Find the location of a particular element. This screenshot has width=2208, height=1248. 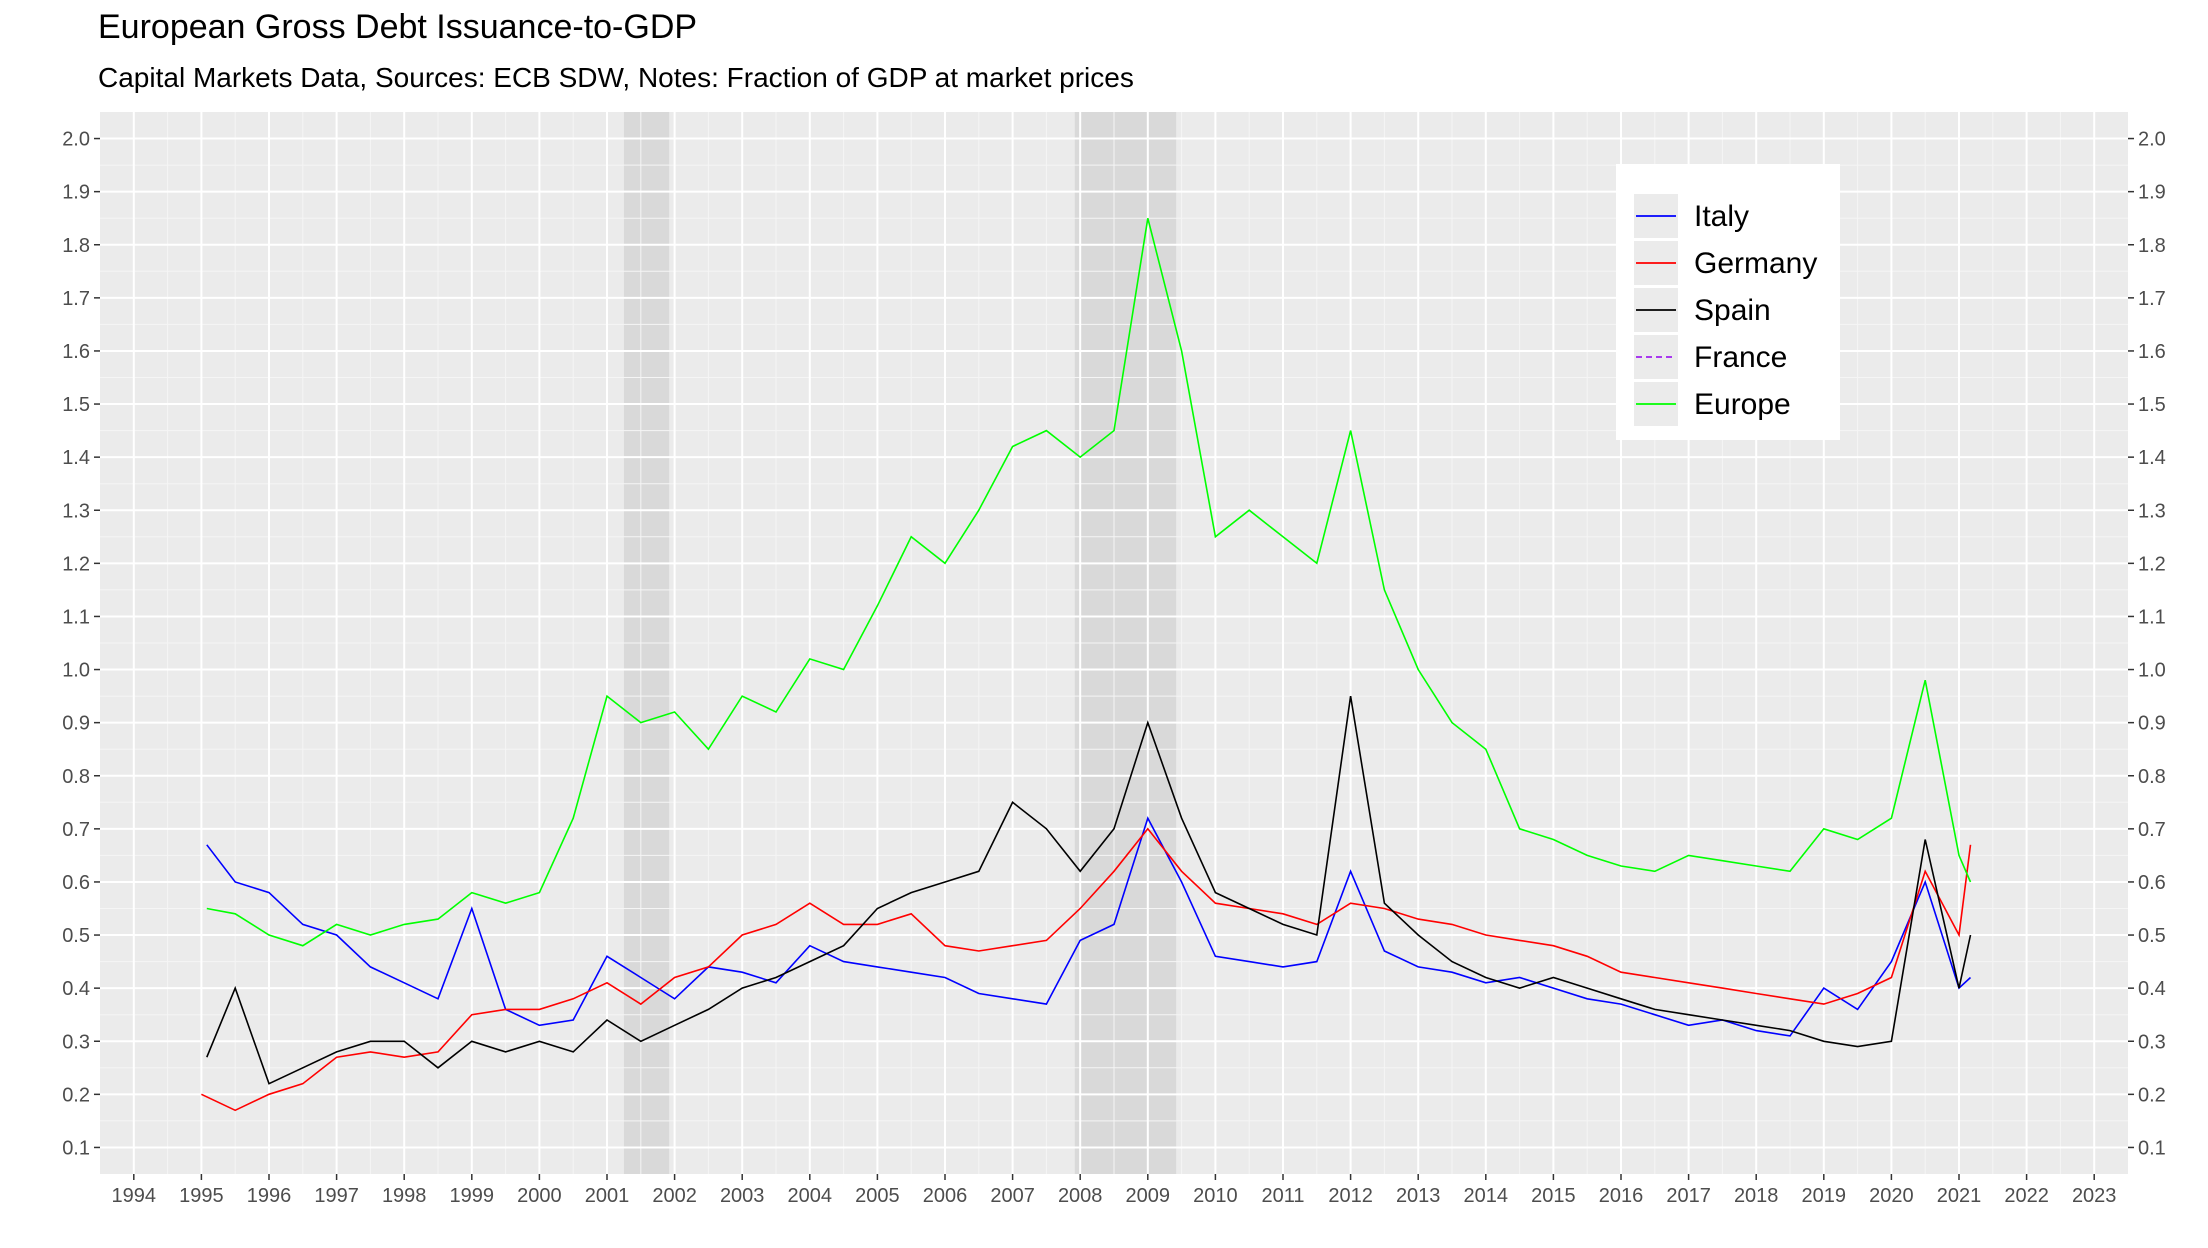

y-tick-label: 1.5 is located at coordinates (76, 405).